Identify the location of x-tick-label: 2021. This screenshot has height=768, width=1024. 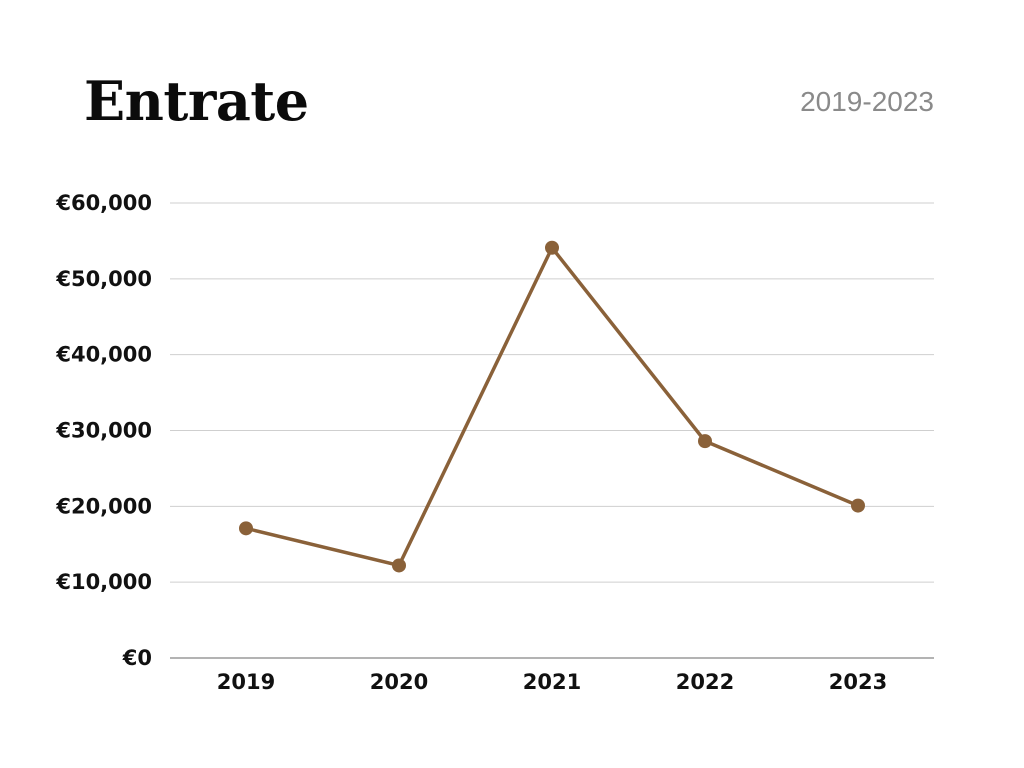
(552, 682).